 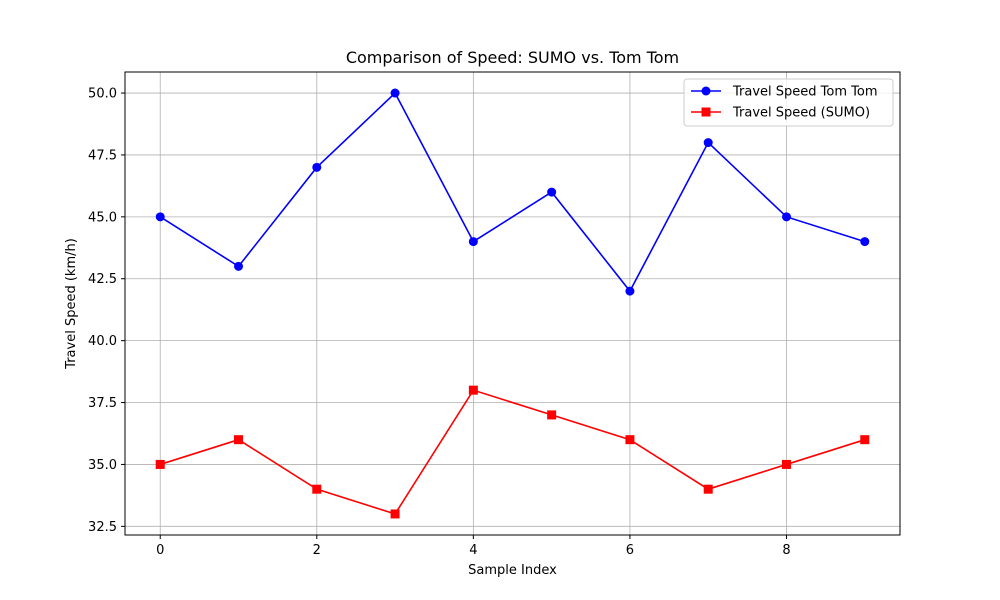 What do you see at coordinates (102, 279) in the screenshot?
I see `y-tick-label: 42.5` at bounding box center [102, 279].